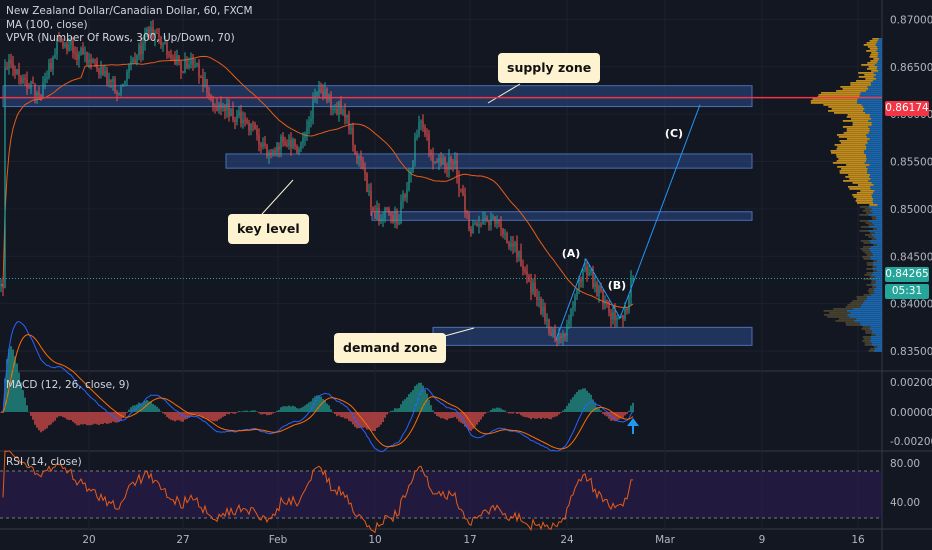  What do you see at coordinates (47, 24) in the screenshot?
I see `ma-indicator-label: MA (100, close)` at bounding box center [47, 24].